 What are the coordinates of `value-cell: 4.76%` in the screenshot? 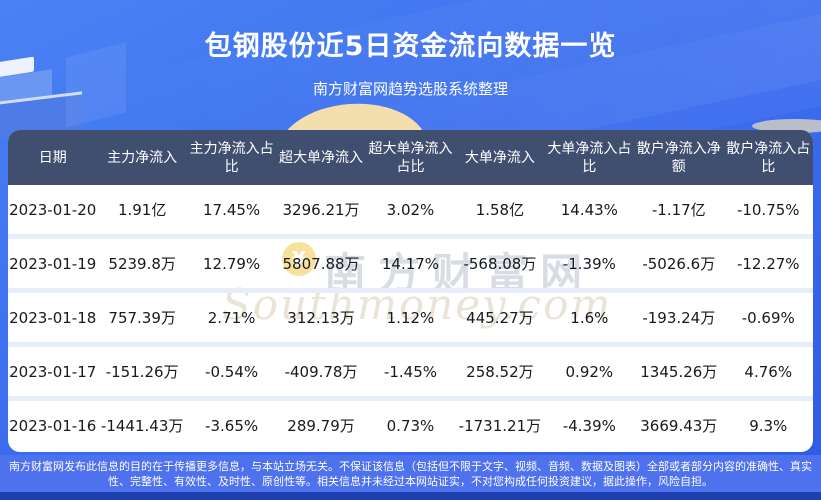 It's located at (768, 372).